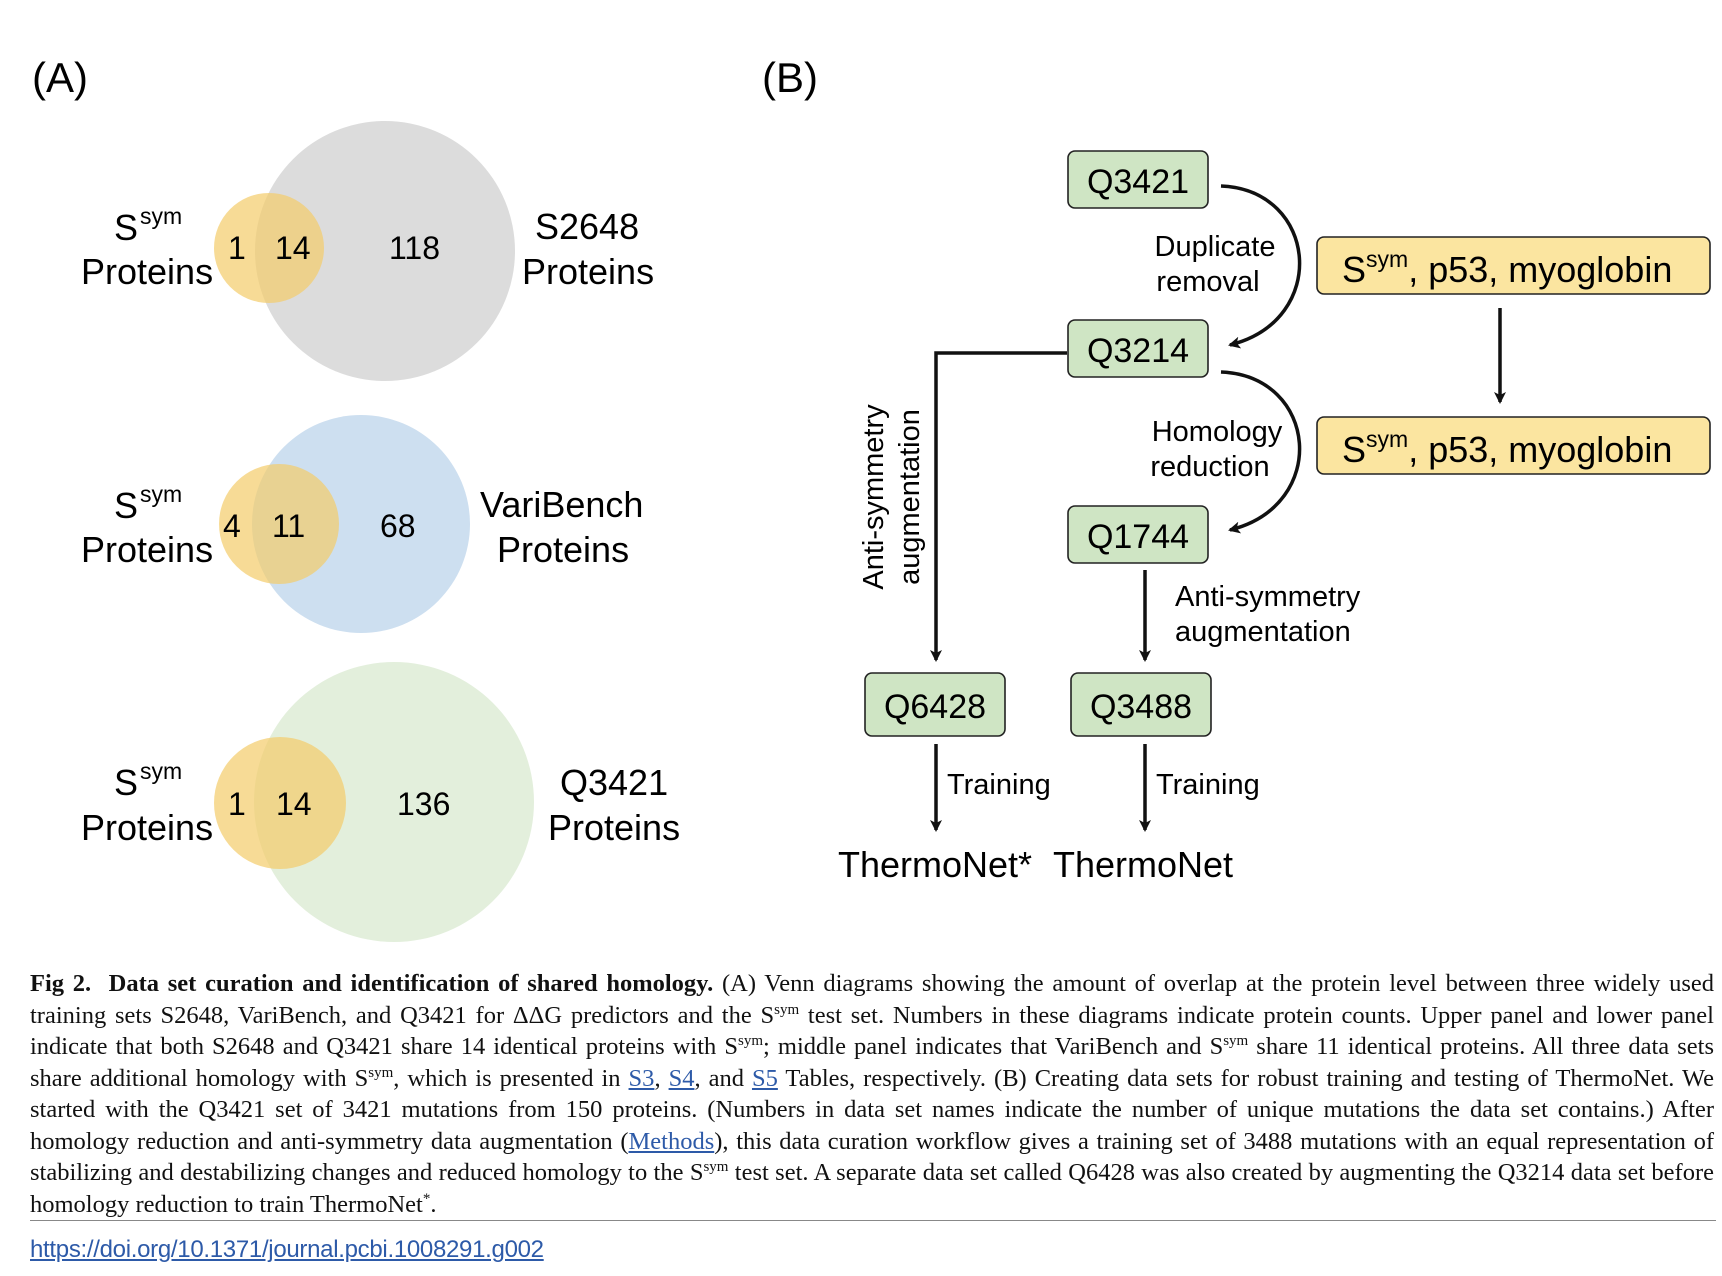 The width and height of the screenshot is (1722, 1276). I want to click on label-removal: removal, so click(1207, 282).